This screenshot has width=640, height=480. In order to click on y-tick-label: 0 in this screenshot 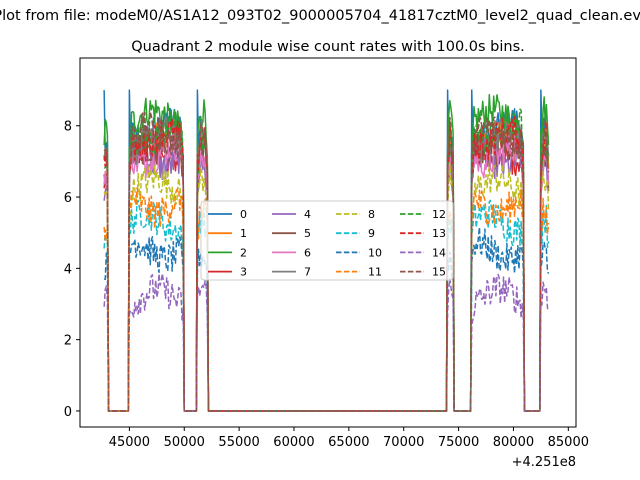, I will do `click(68, 412)`.